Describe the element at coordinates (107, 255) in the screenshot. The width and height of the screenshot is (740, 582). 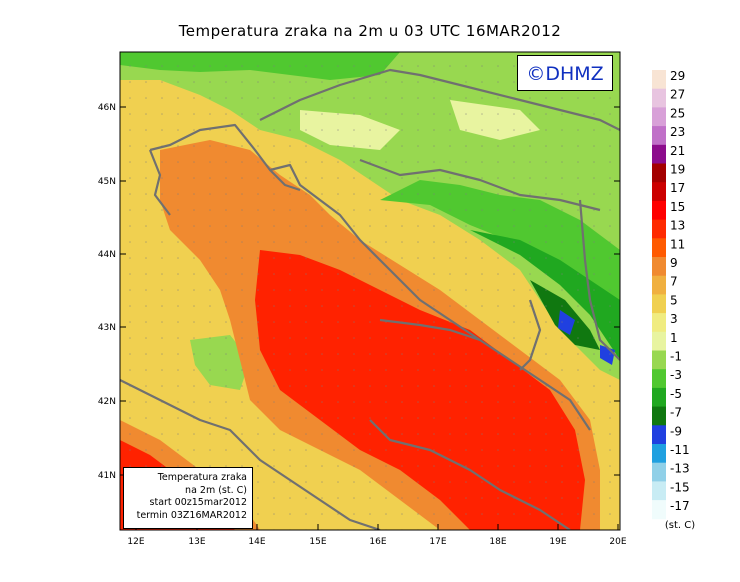
I see `lat-label: 44N` at that location.